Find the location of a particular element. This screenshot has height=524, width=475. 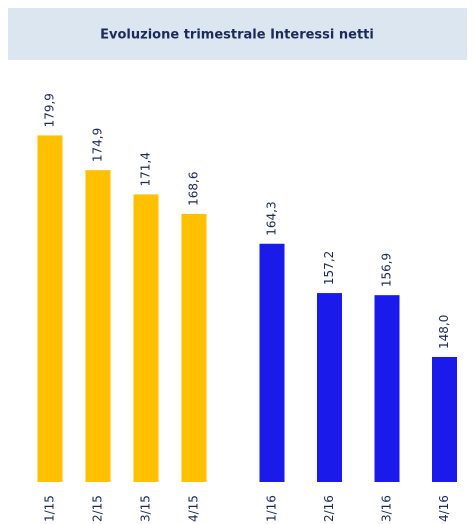

value-label: 179,9 is located at coordinates (50, 110).